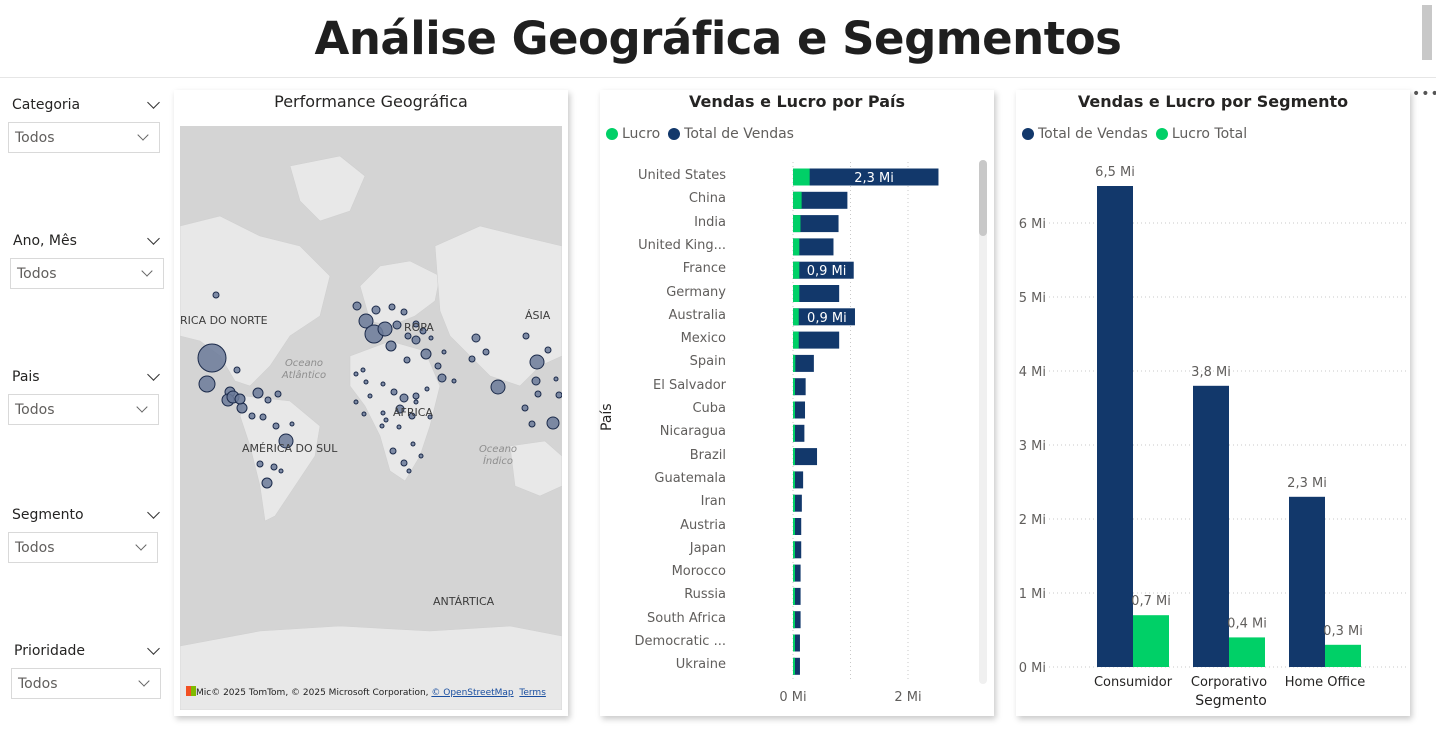  Describe the element at coordinates (983, 422) in the screenshot. I see `country-scrollbar-track` at that location.